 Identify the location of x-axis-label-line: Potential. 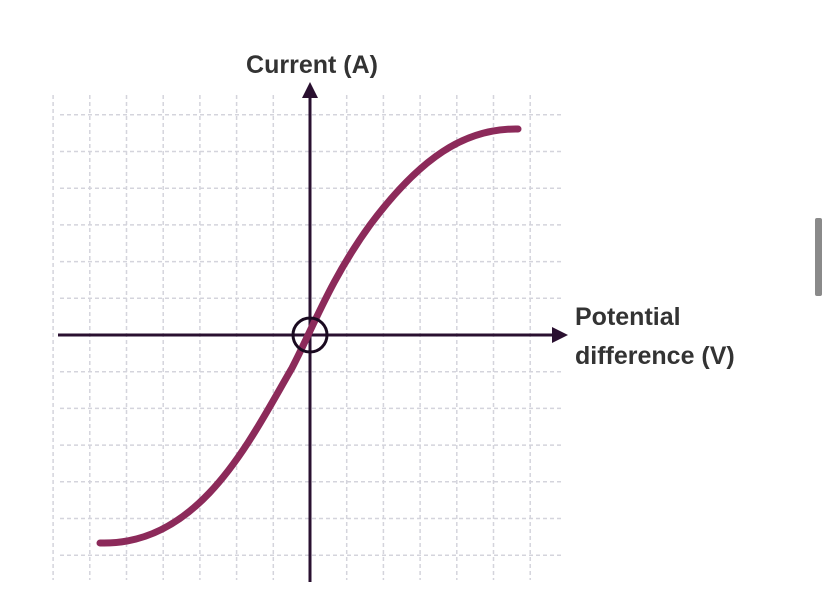
(628, 317).